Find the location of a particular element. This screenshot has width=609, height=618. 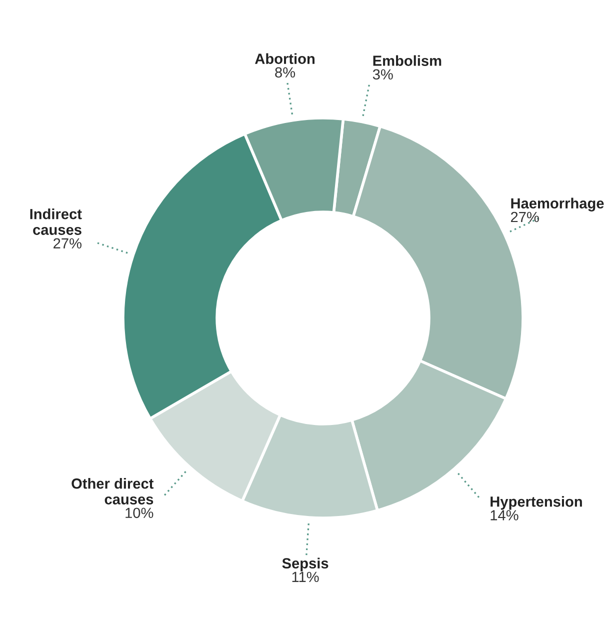

data-label: 11% is located at coordinates (305, 577).